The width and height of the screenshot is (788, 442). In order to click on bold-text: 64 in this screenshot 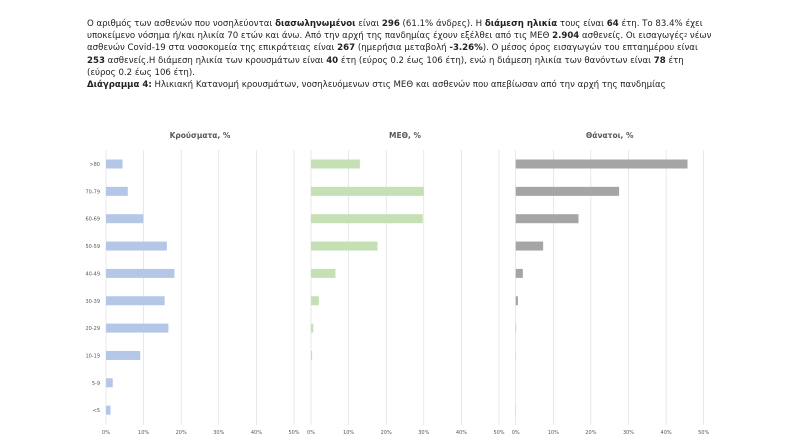, I will do `click(612, 24)`.